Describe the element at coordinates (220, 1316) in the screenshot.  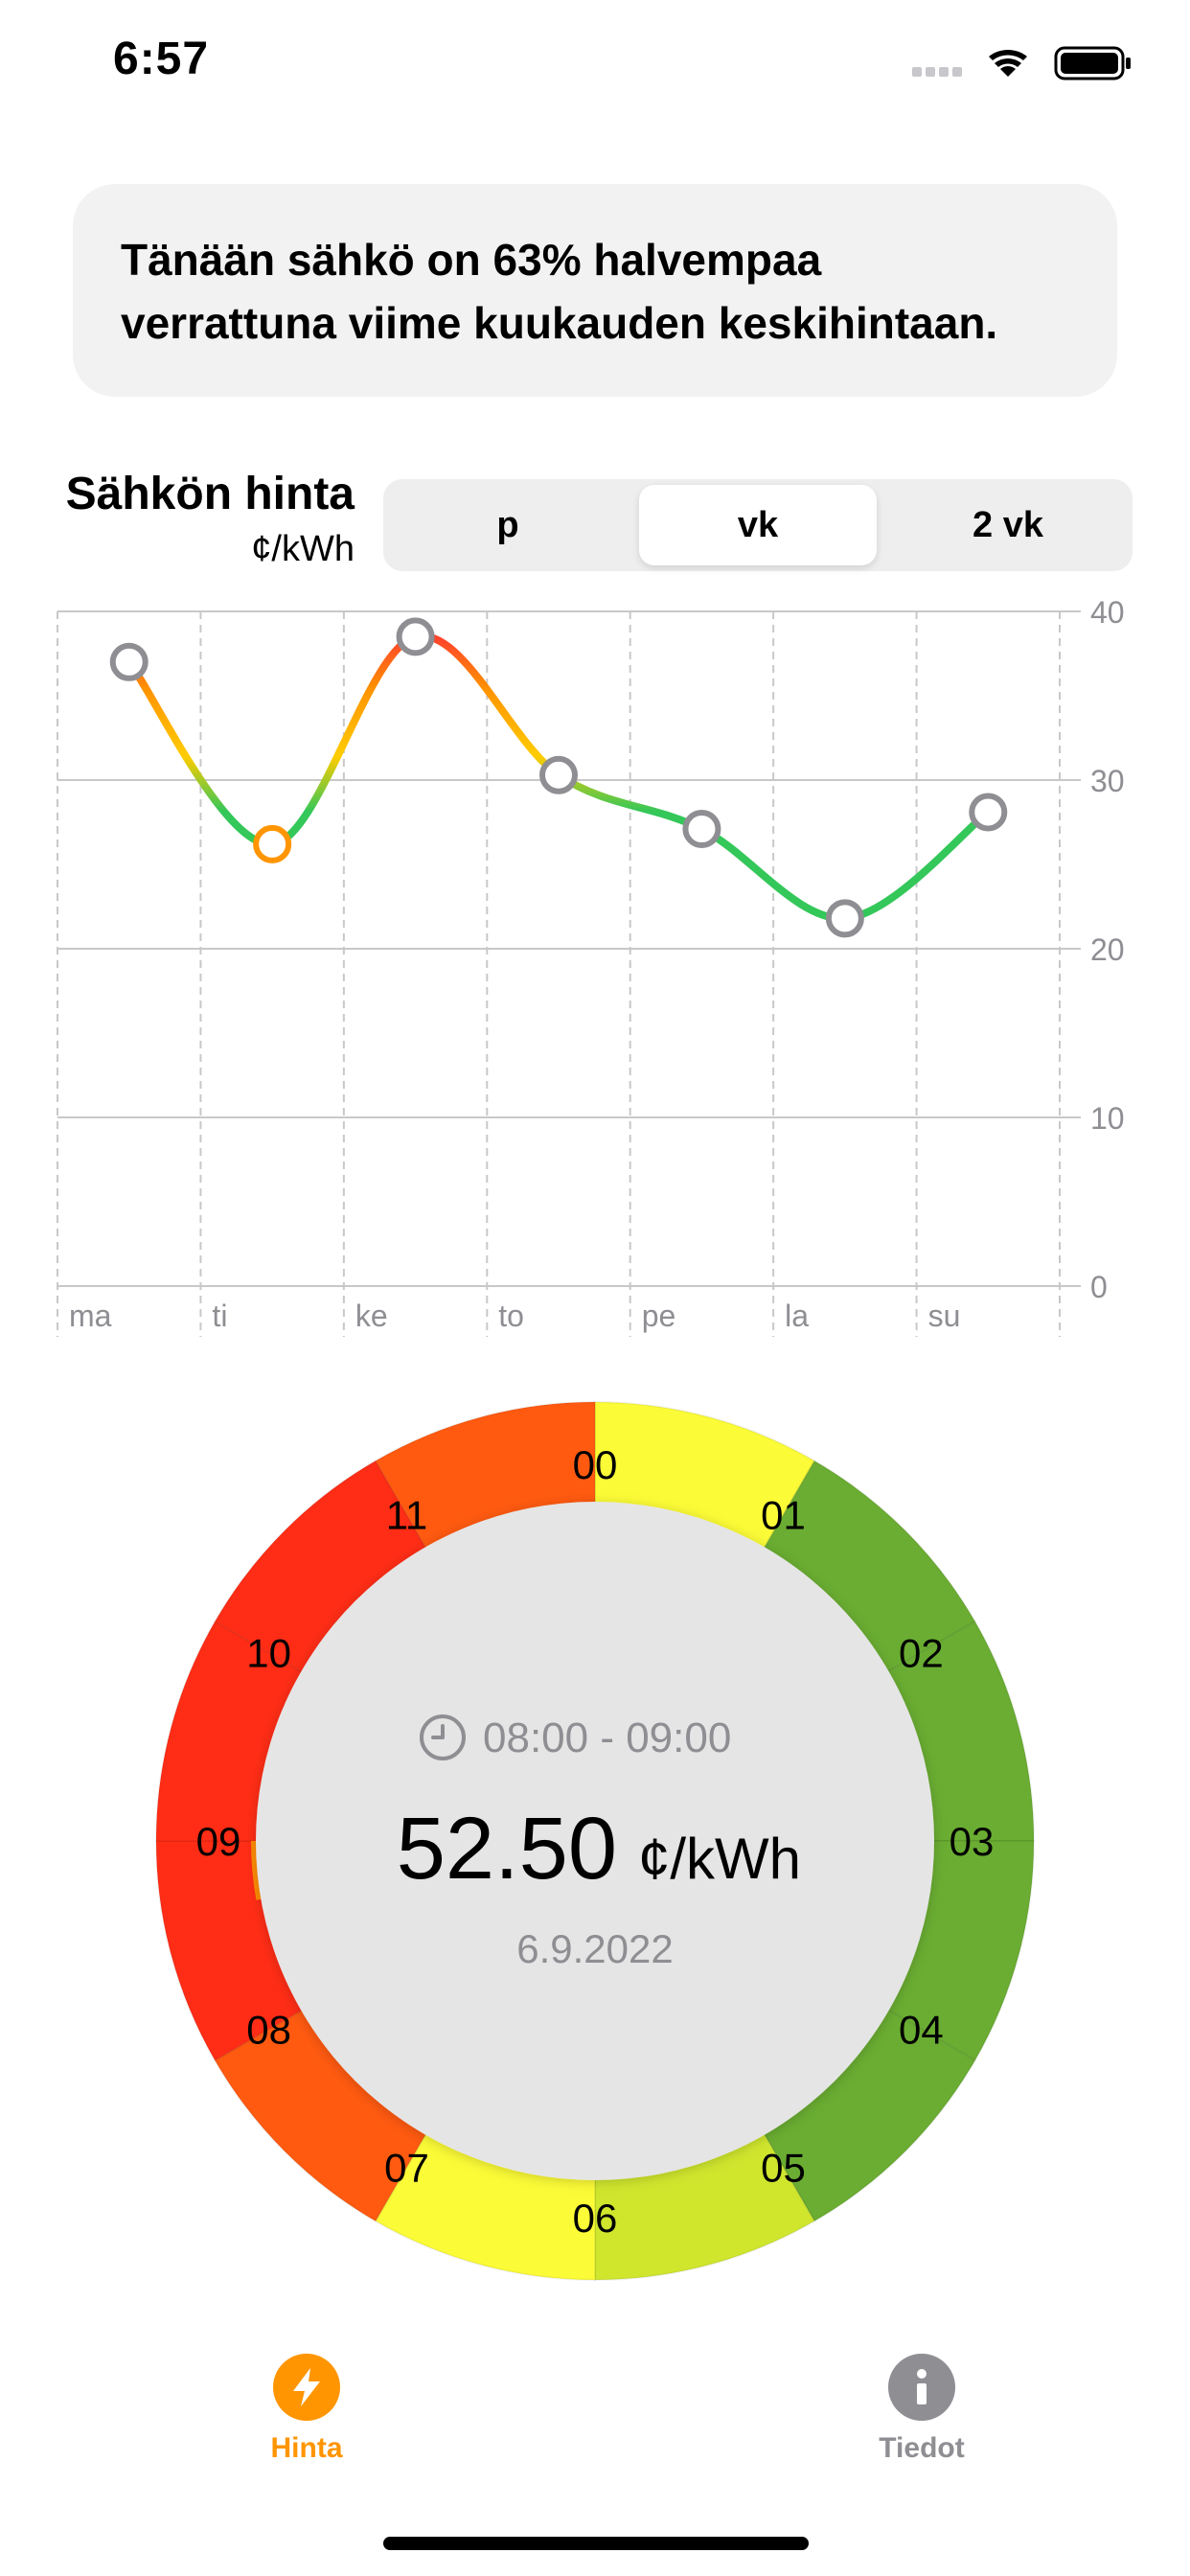
I see `x-tick-label: ti` at that location.